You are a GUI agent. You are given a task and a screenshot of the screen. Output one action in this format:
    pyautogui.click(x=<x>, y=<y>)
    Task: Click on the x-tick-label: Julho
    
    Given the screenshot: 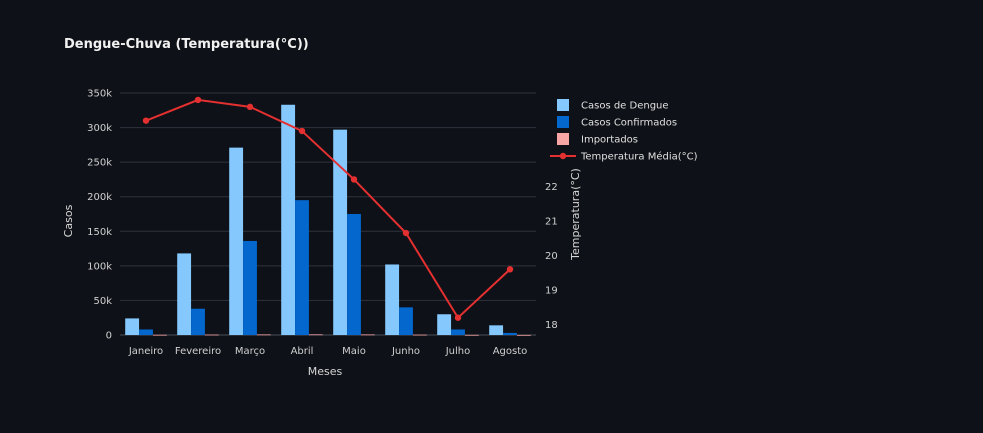 What is the action you would take?
    pyautogui.click(x=458, y=351)
    